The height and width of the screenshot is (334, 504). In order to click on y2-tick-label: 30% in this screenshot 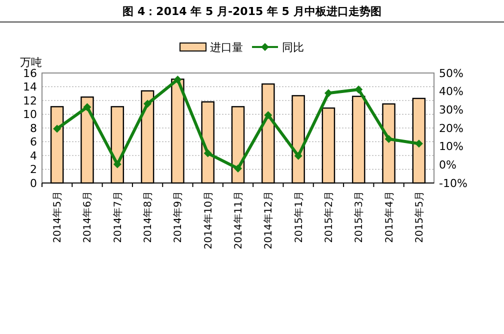, I will do `click(451, 110)`.